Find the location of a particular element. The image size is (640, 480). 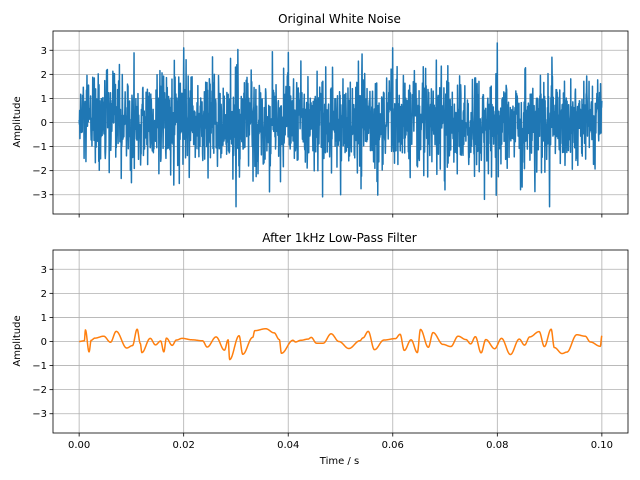

top-y-ticks: −3 −2 −1 0 1 2 3 is located at coordinates (42, 123).